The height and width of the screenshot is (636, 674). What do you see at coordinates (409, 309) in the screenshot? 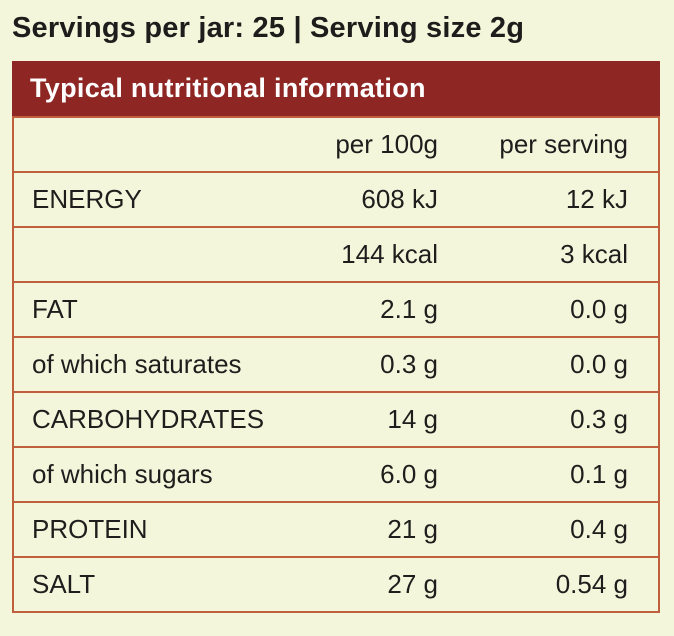
I see `row-per100g-value: 2.1 g` at bounding box center [409, 309].